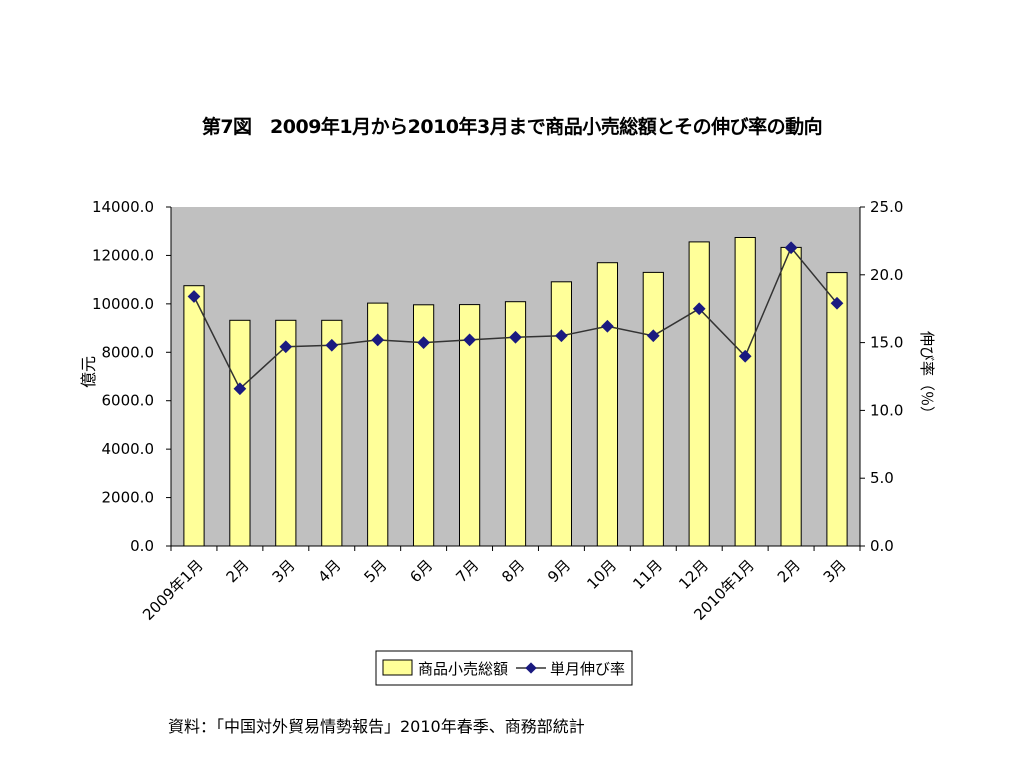 The image size is (1024, 768). I want to click on y2-tick-label: 25.0, so click(886, 207).